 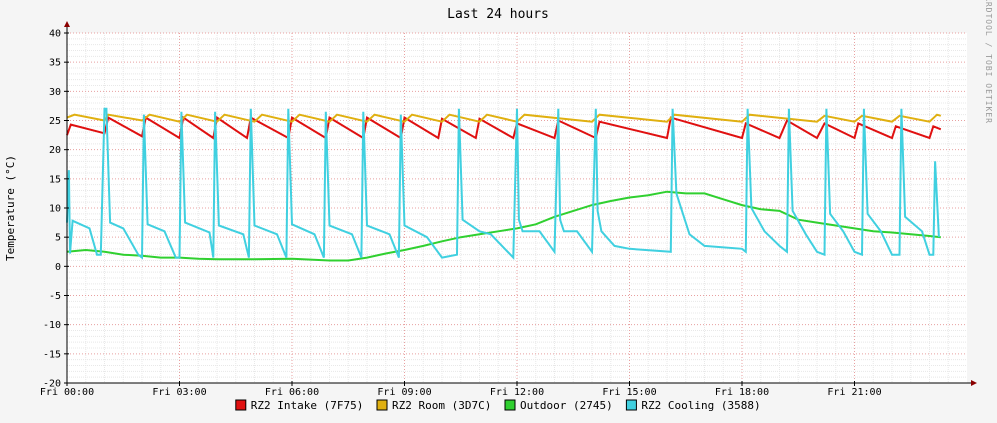 What do you see at coordinates (55, 92) in the screenshot?
I see `y-tick-label: 30` at bounding box center [55, 92].